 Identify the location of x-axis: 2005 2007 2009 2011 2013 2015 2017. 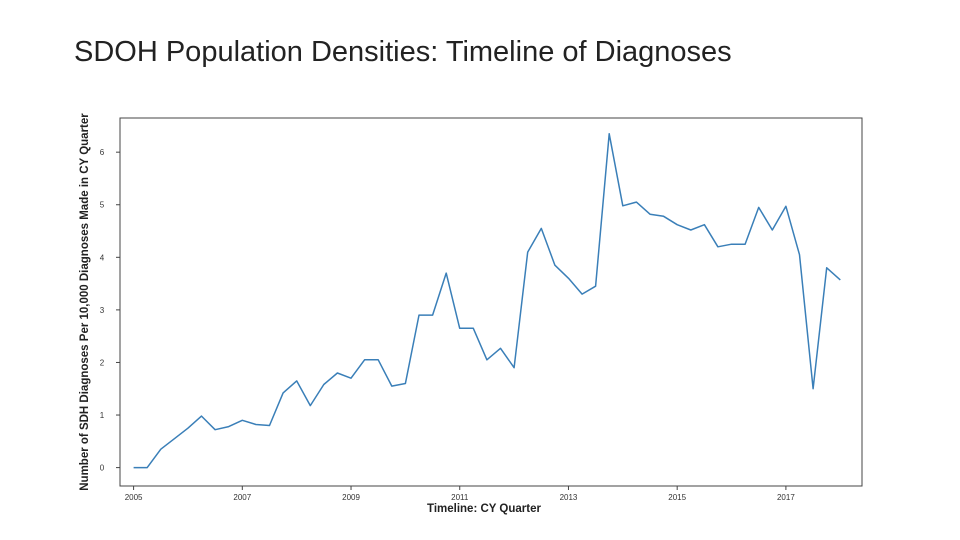
(460, 494).